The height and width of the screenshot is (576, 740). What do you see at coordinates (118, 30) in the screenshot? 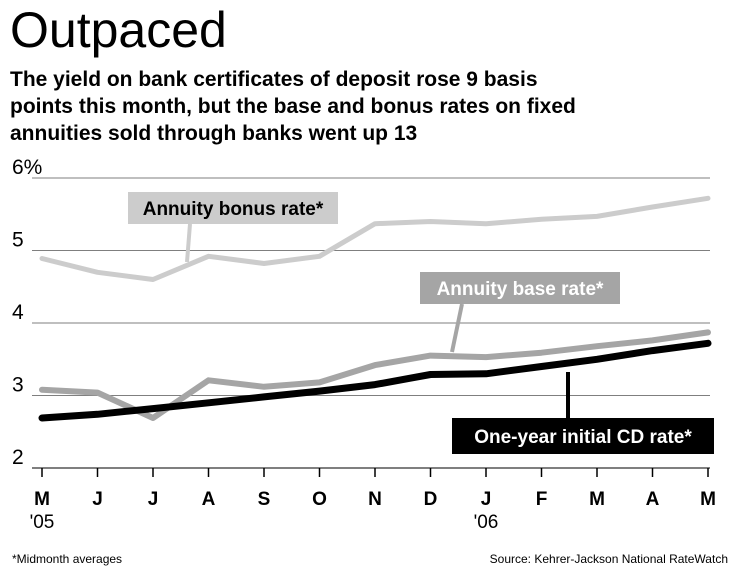
I see `chart-title: Outpaced` at bounding box center [118, 30].